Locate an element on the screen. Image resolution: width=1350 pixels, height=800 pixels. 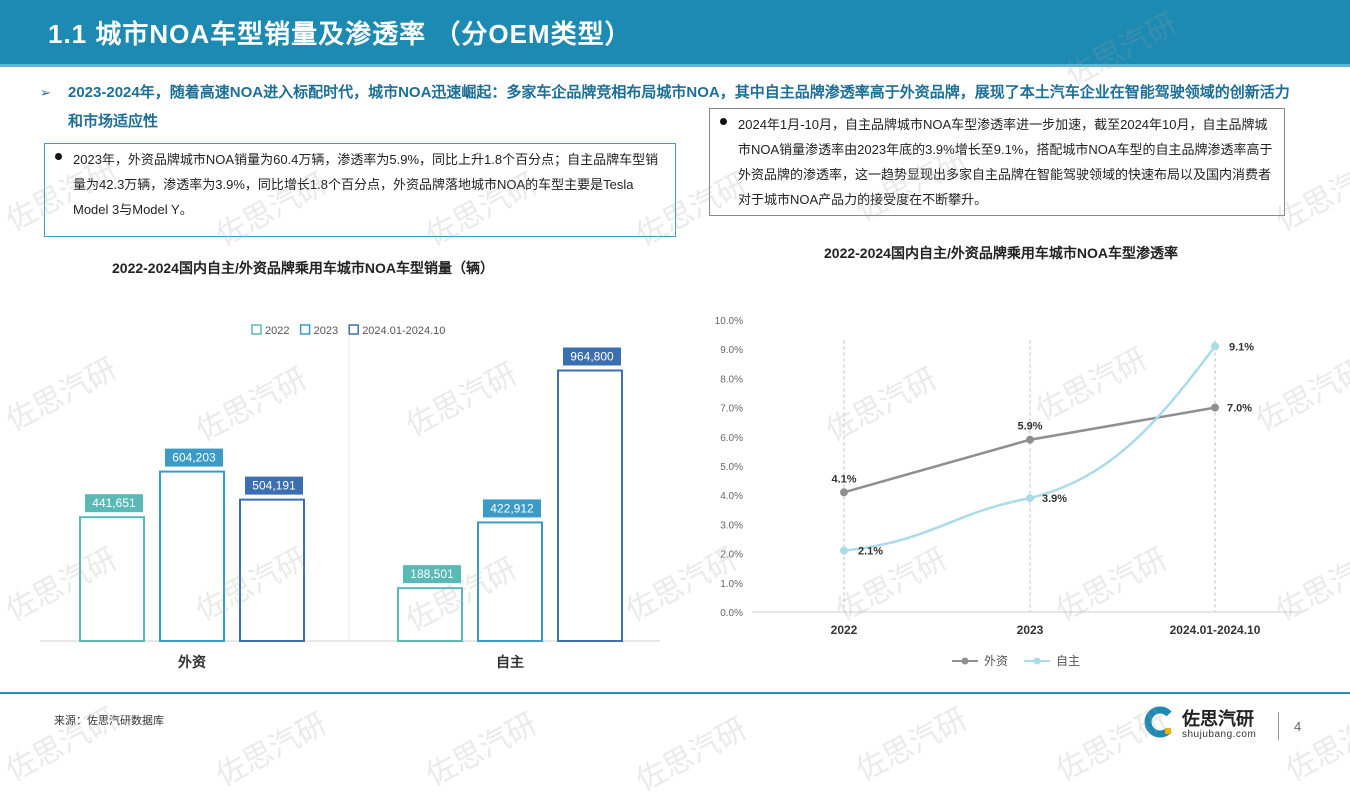
point-value-label: 7.0% is located at coordinates (1239, 409).